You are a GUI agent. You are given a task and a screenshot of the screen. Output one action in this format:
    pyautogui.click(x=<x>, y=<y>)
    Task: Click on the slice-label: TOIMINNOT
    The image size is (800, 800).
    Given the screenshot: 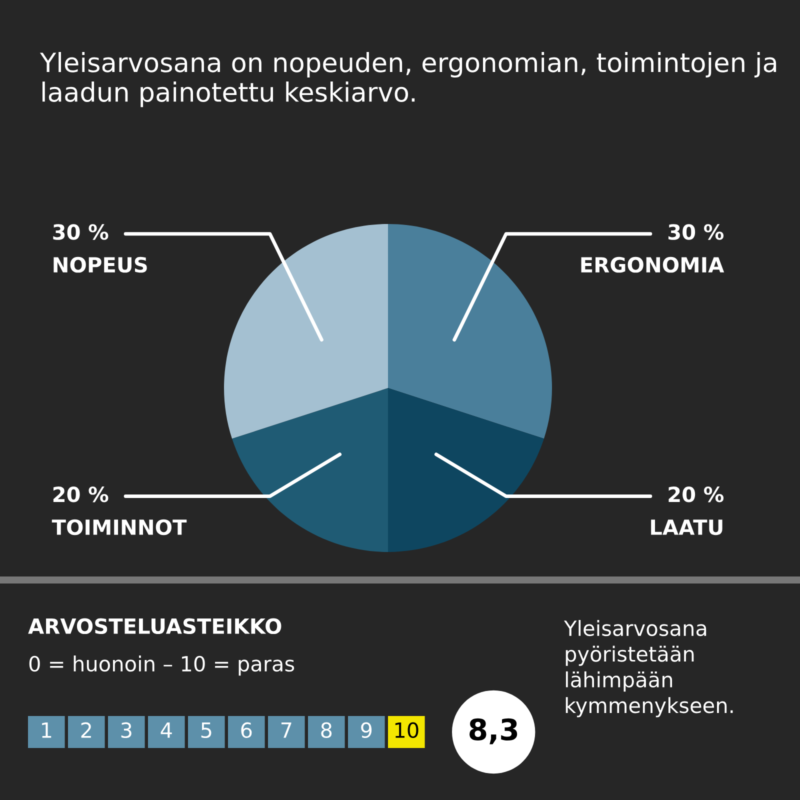 What is the action you would take?
    pyautogui.click(x=119, y=527)
    